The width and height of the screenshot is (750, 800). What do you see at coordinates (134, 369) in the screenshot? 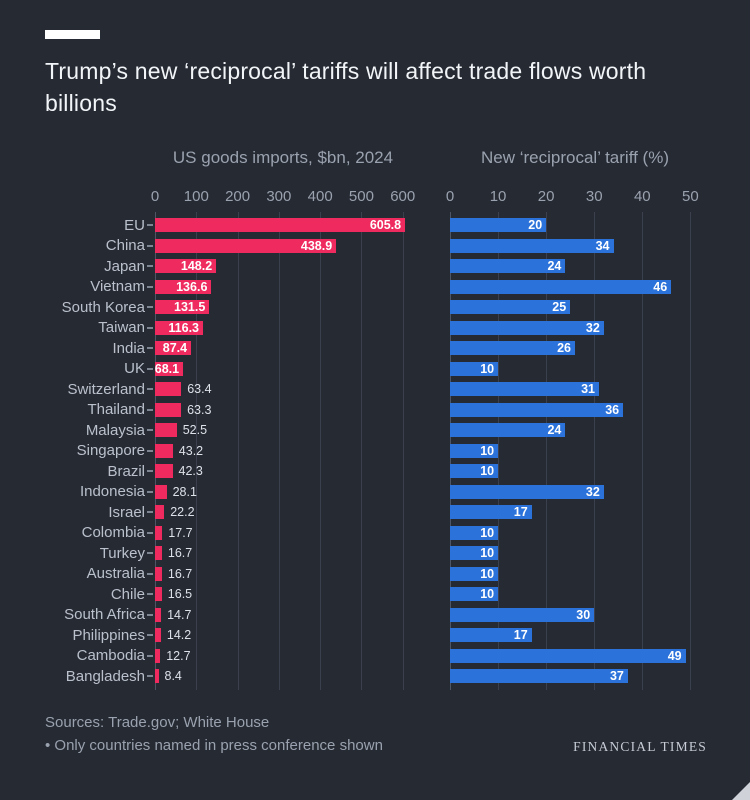
I see `country-label: UK` at bounding box center [134, 369].